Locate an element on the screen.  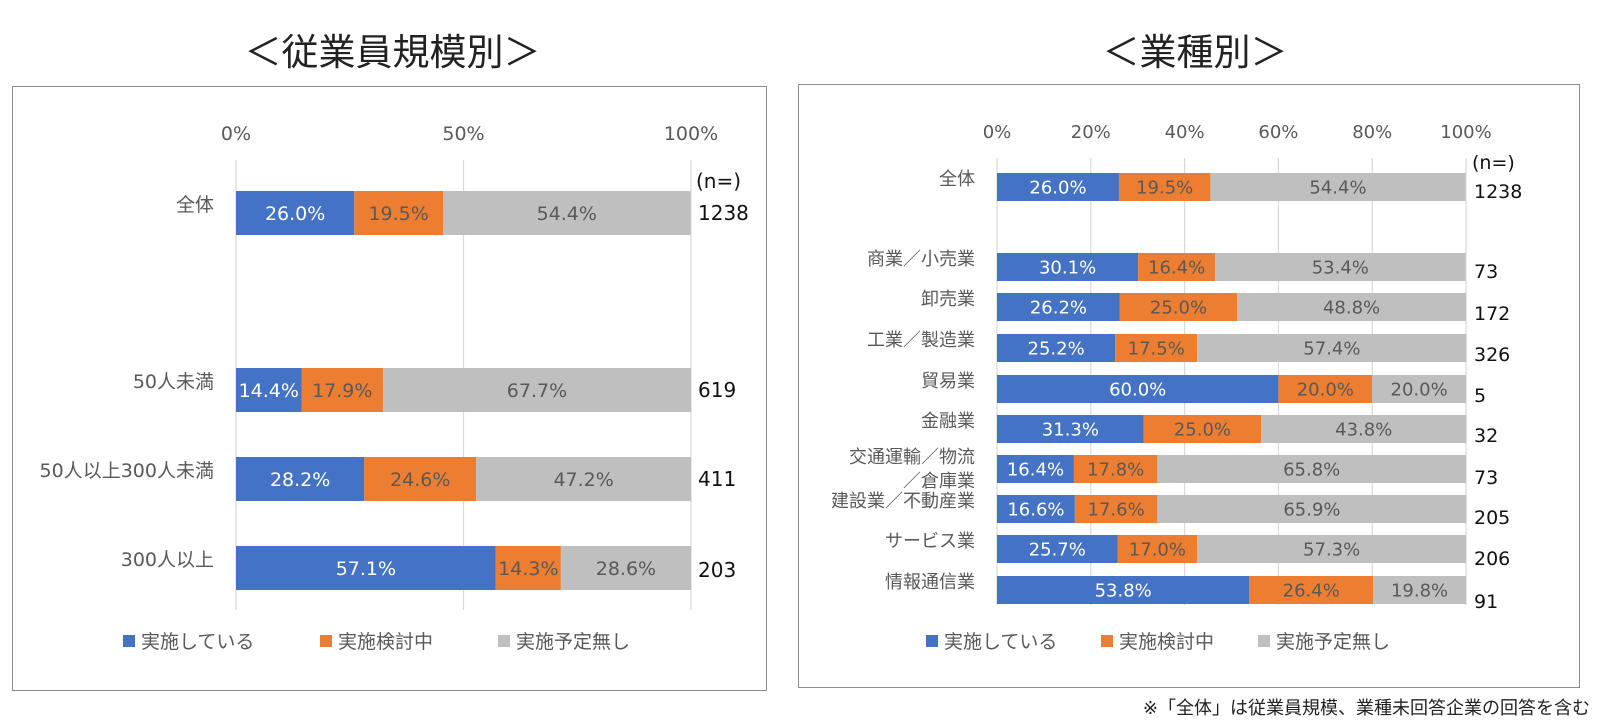
x-tick-label: 20% is located at coordinates (1091, 132).